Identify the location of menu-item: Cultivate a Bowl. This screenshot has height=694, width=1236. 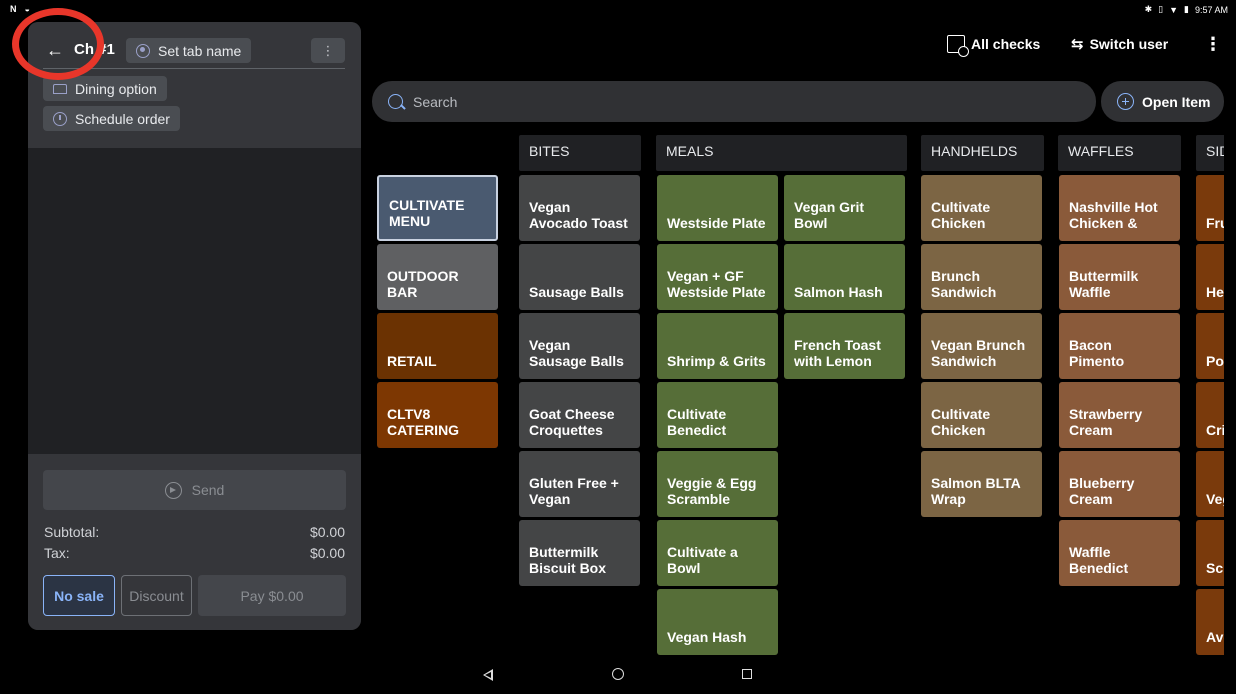
(717, 553).